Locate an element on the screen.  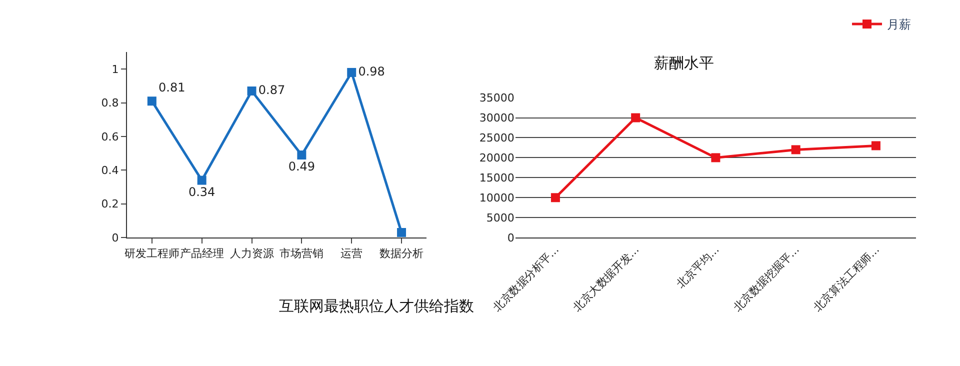
data-label: 0.98 is located at coordinates (371, 71).